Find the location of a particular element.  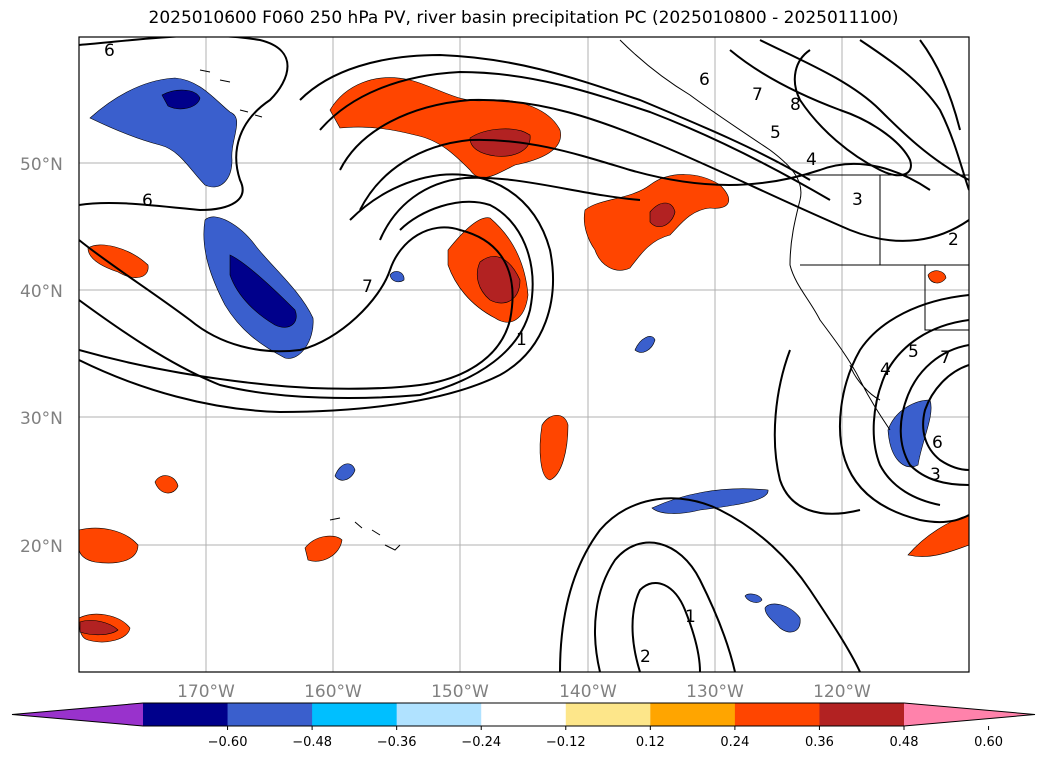

lat-label: 20°N is located at coordinates (41, 547).